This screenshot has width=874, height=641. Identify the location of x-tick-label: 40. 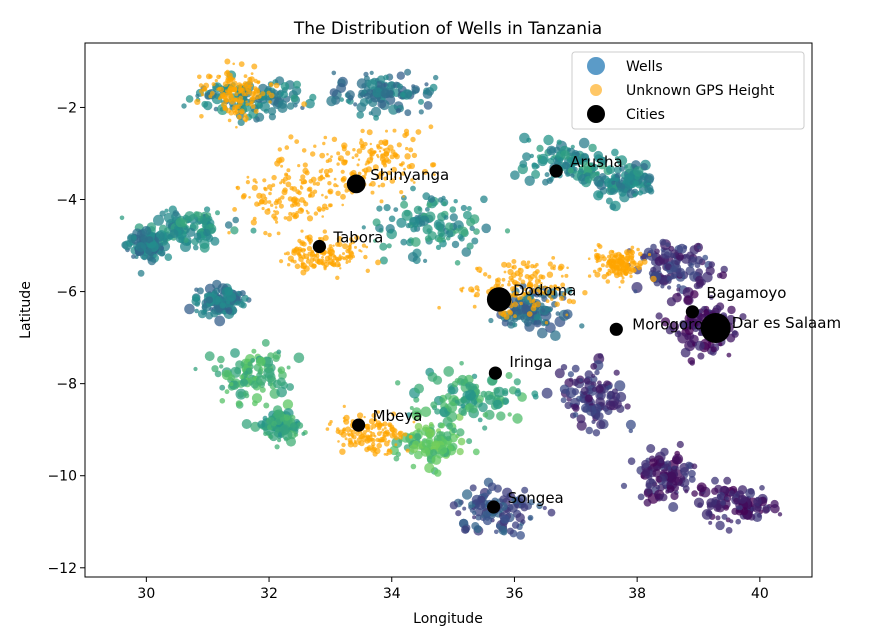
(760, 594).